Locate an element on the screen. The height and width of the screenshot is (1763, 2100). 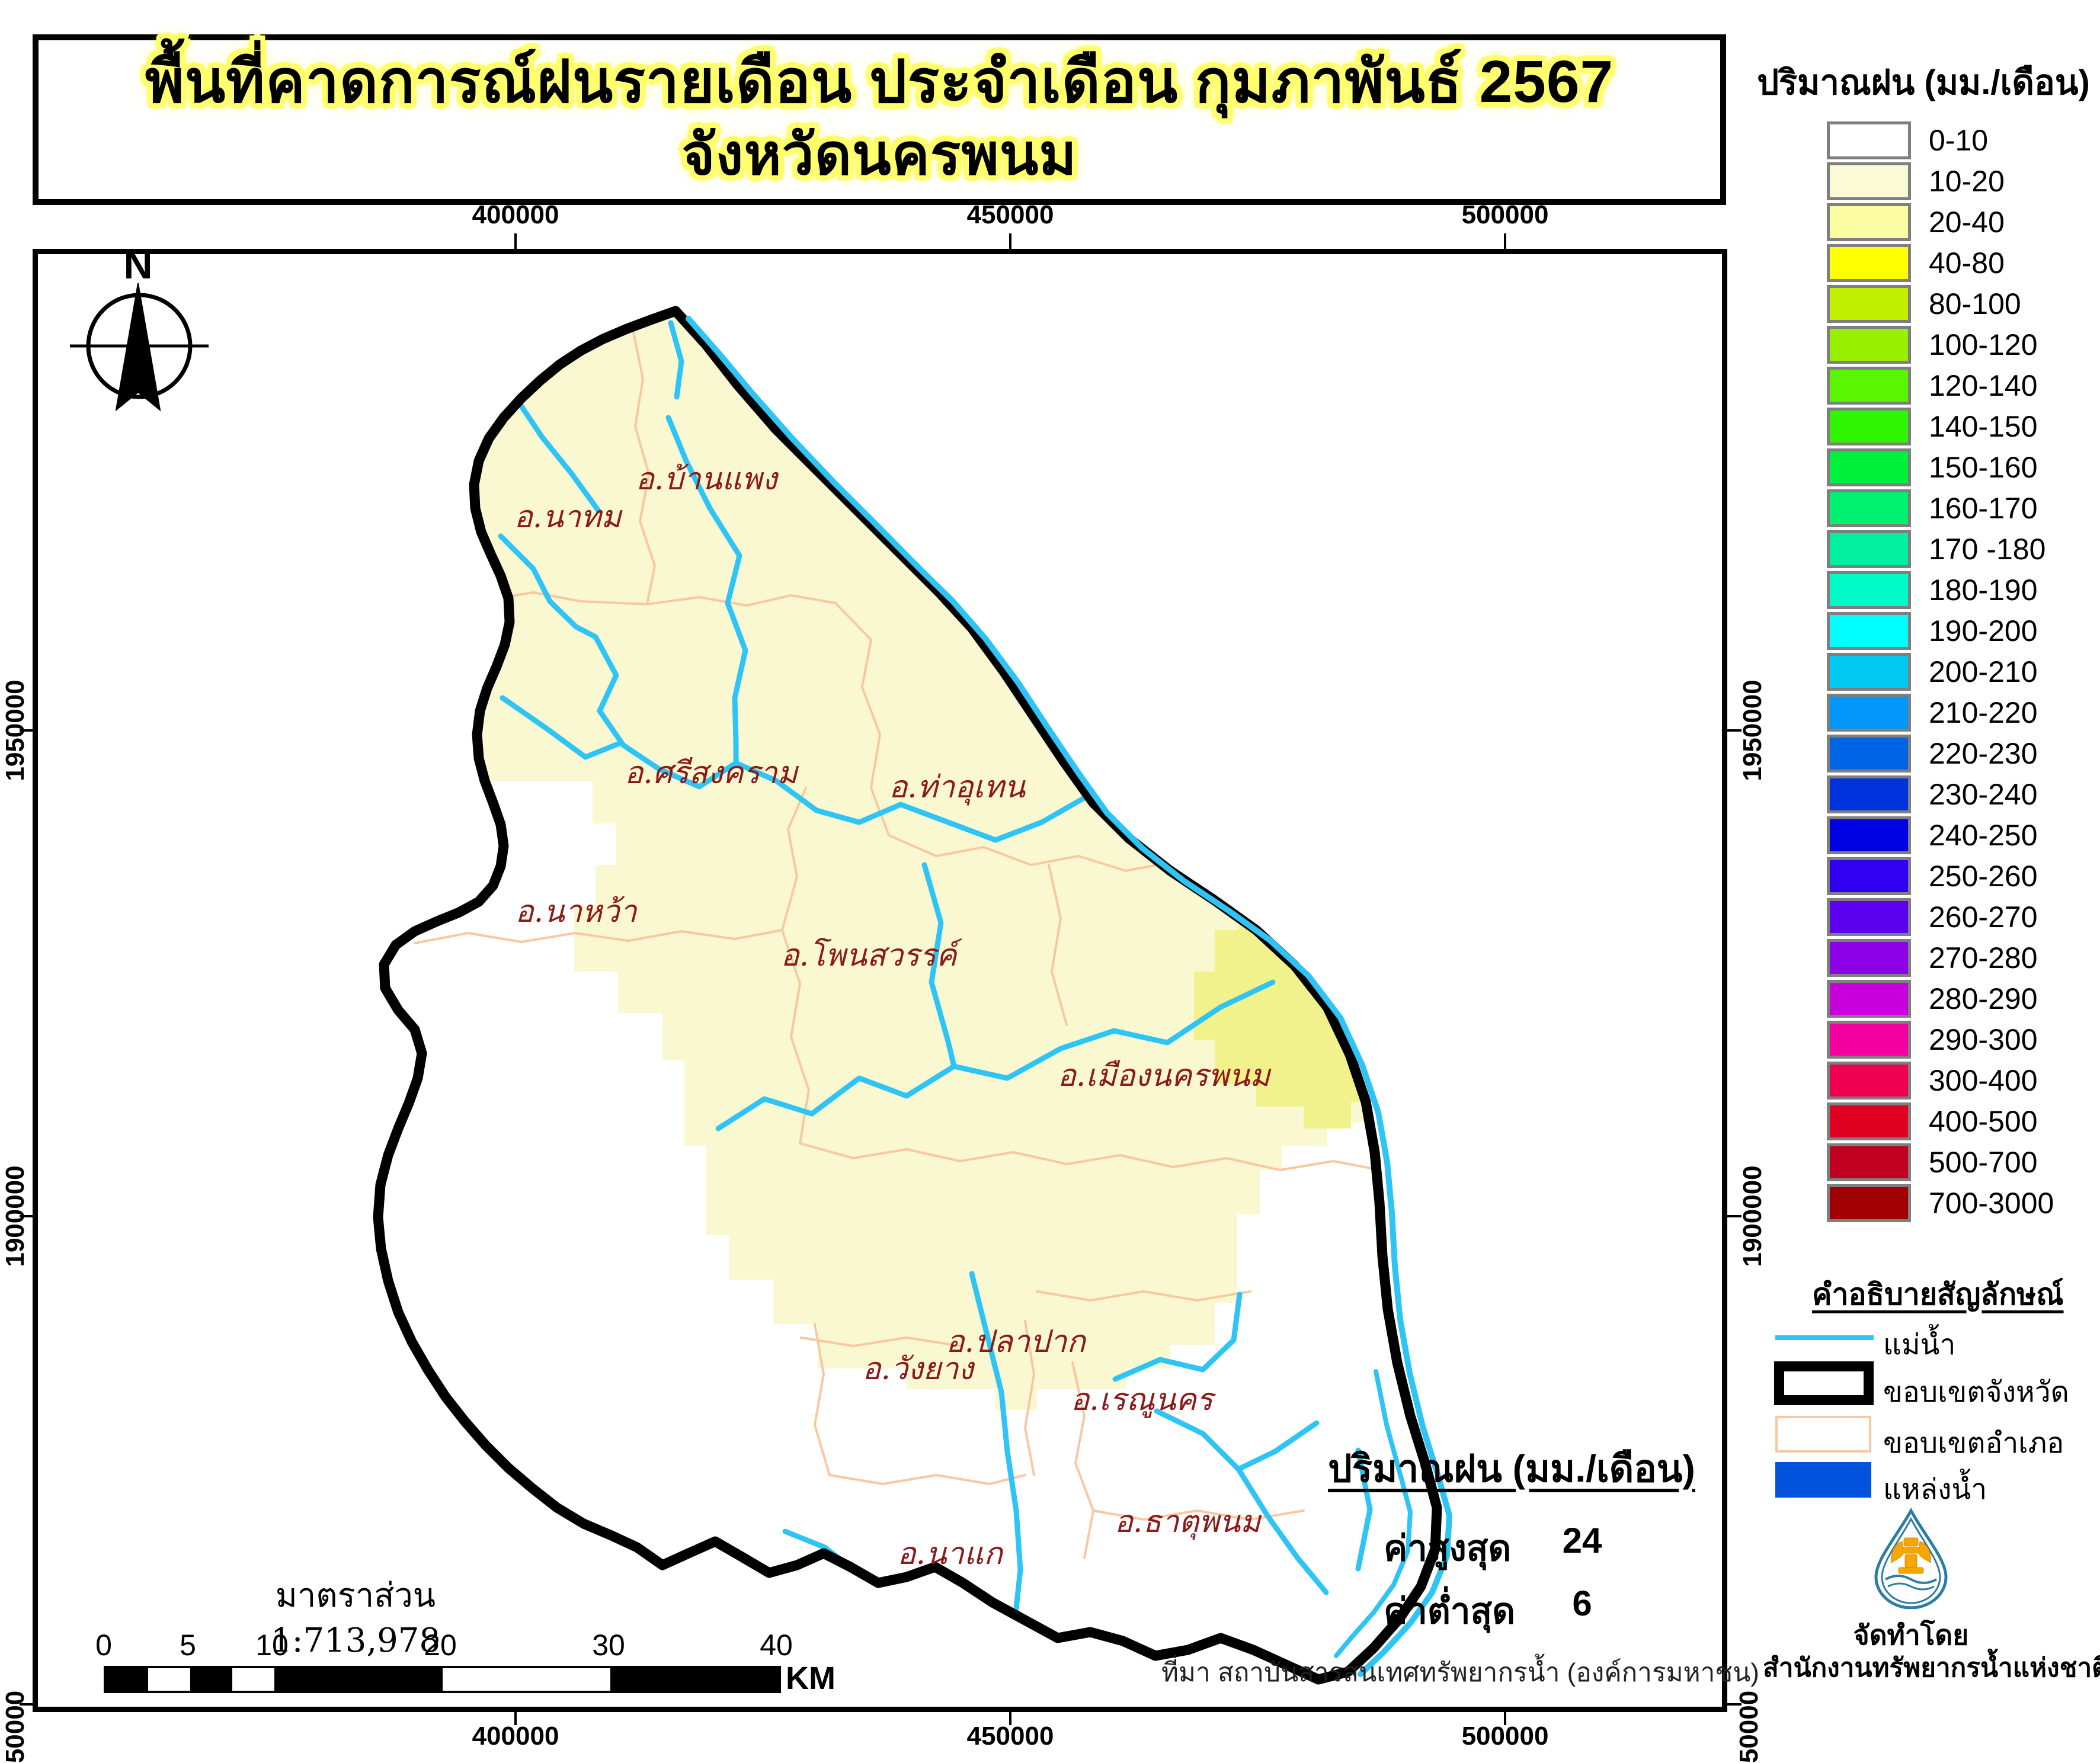
legend-range-label: 120-140 is located at coordinates (1983, 386).